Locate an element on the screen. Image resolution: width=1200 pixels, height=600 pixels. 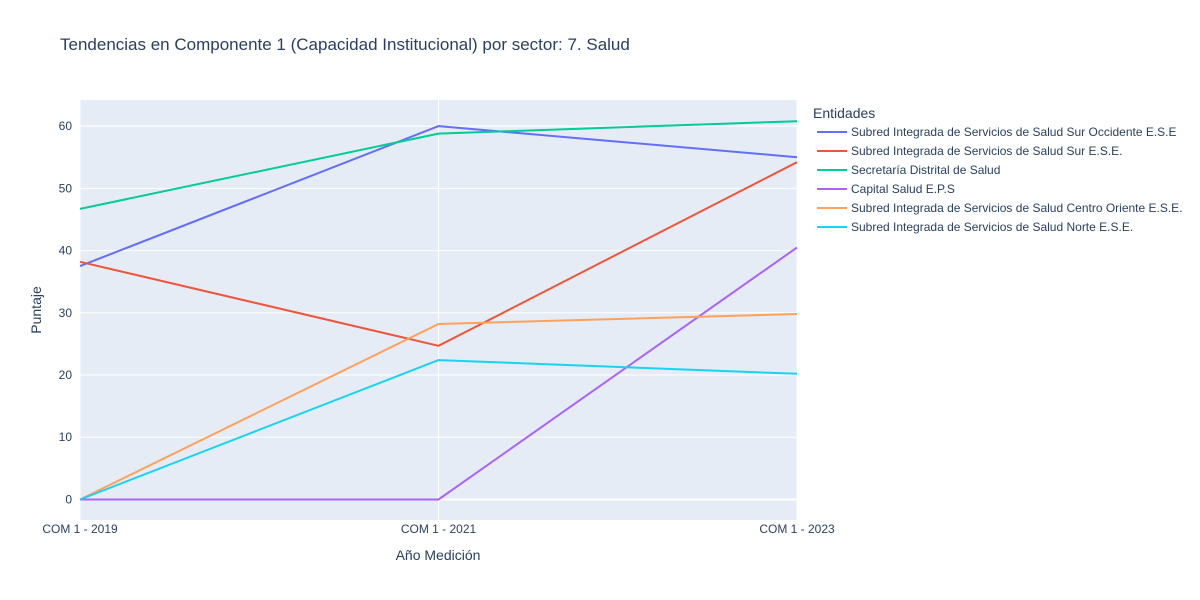
y-tick-label: 30 is located at coordinates (66, 313).